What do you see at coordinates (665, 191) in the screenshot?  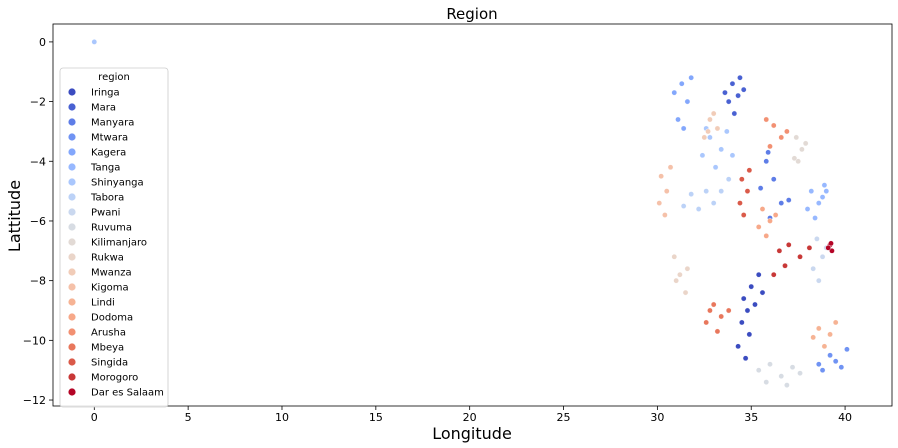 I see `series-kigoma` at bounding box center [665, 191].